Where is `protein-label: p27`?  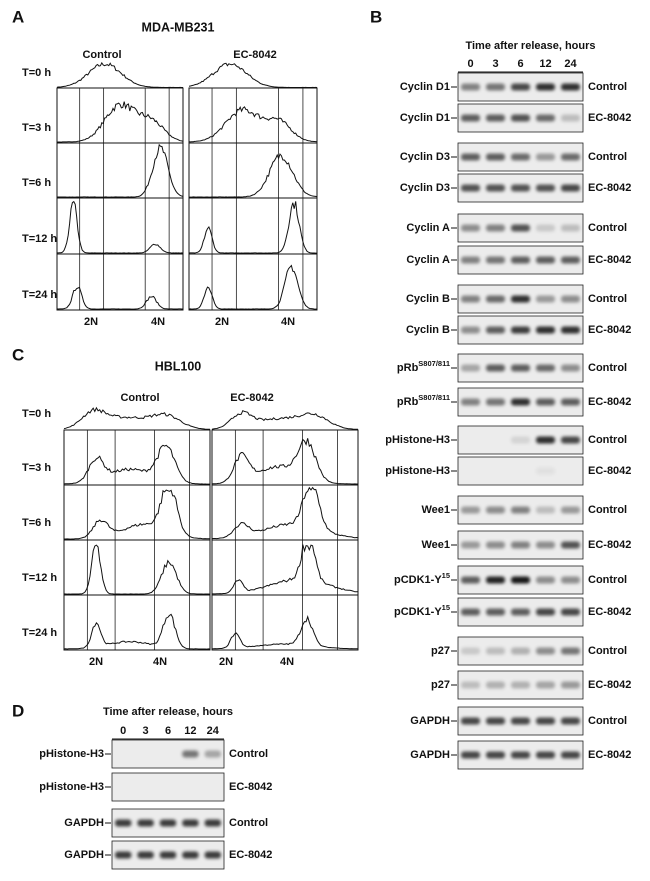 protein-label: p27 is located at coordinates (440, 685).